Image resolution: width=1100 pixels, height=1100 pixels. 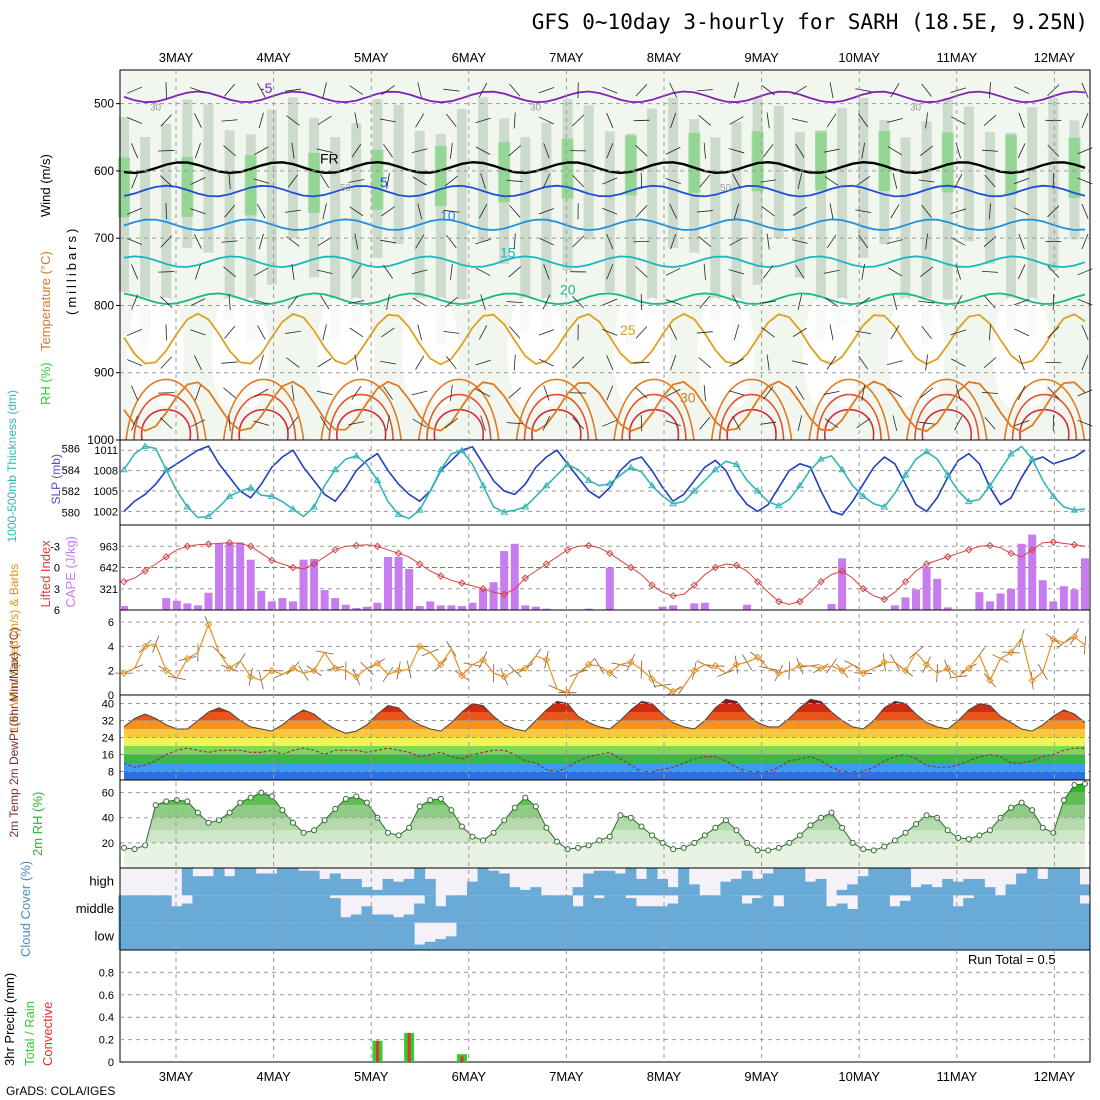 What do you see at coordinates (371, 1076) in the screenshot?
I see `bottom-date-label: 5MAY` at bounding box center [371, 1076].